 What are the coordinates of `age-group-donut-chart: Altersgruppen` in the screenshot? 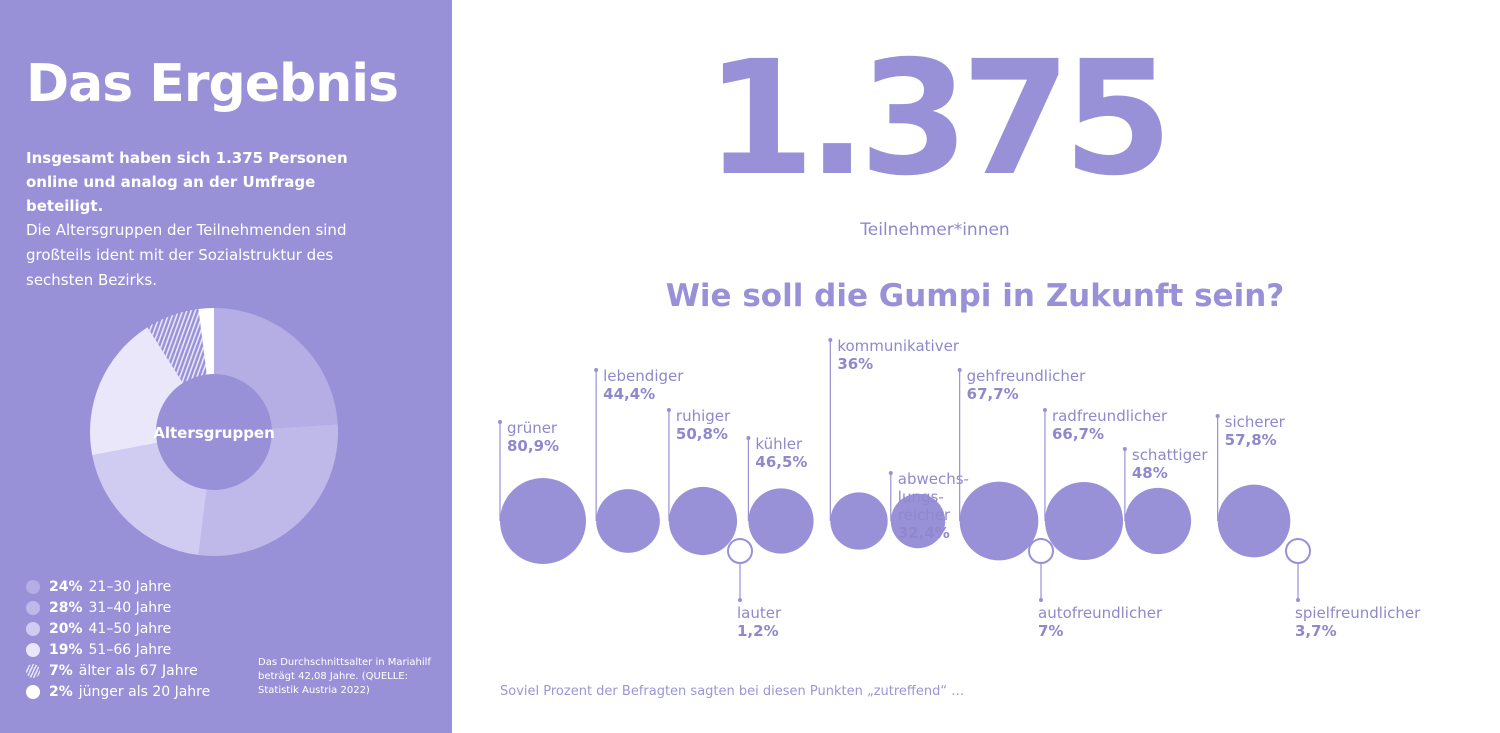 It's located at (213, 432).